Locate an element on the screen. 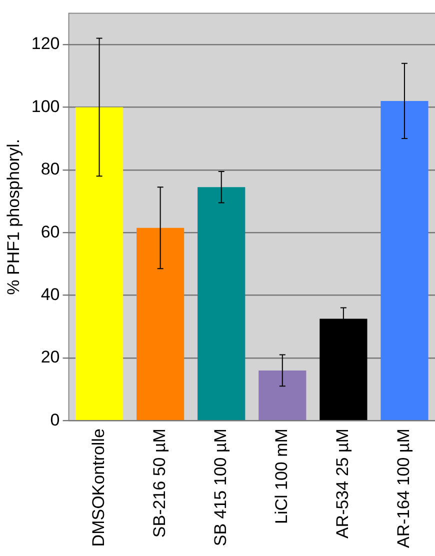  x-tick-label: LiCl 100 mM is located at coordinates (282, 476).